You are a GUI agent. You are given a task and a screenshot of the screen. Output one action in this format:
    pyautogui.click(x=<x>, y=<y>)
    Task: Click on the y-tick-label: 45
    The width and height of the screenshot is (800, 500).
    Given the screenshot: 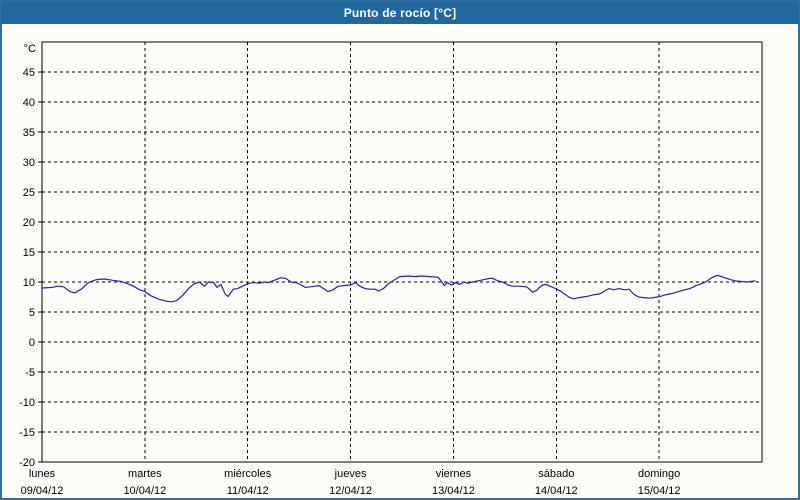 What is the action you would take?
    pyautogui.click(x=29, y=73)
    